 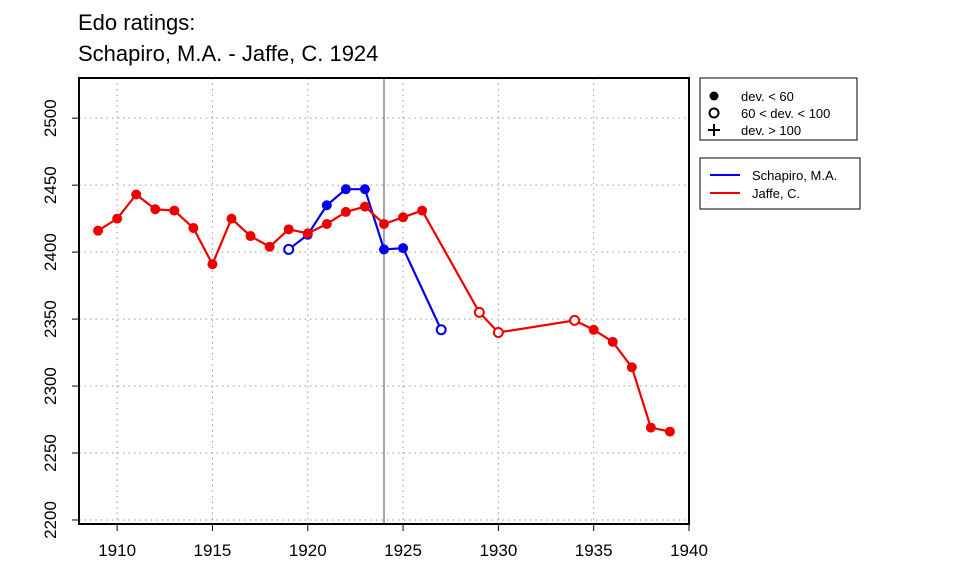 What do you see at coordinates (403, 550) in the screenshot?
I see `x-tick-label: 1925` at bounding box center [403, 550].